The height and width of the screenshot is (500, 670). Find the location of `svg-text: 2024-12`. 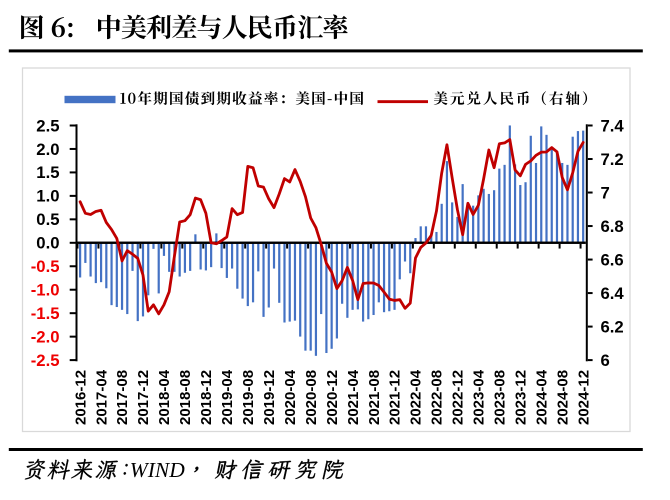

svg-text: 2024-12 is located at coordinates (583, 397).